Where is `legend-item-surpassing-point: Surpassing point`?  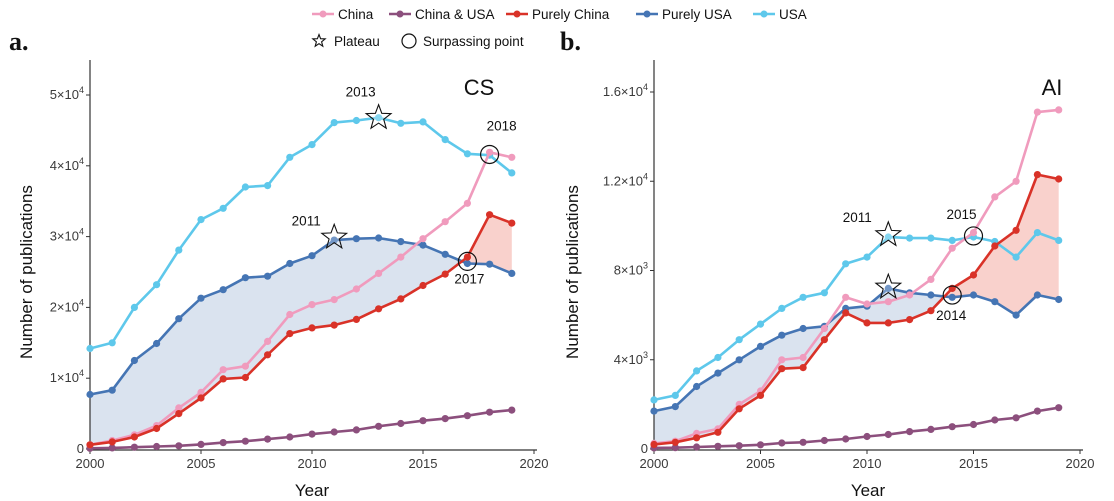
legend-item-surpassing-point: Surpassing point is located at coordinates (462, 41).